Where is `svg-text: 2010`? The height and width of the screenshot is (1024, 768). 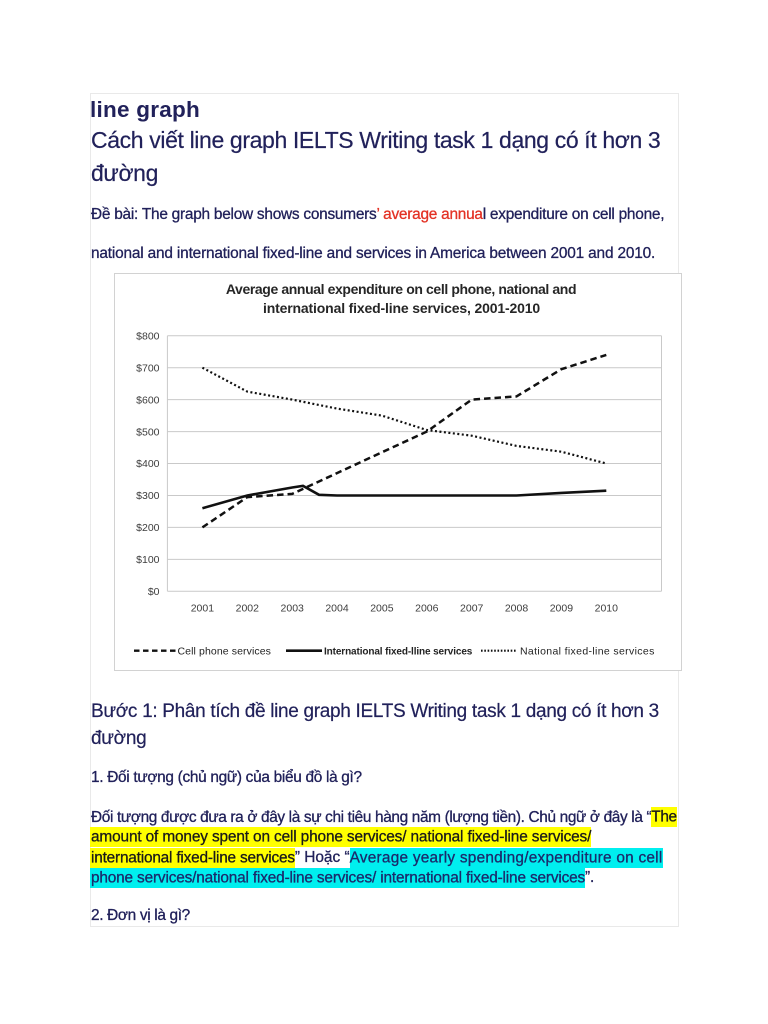
svg-text: 2010 is located at coordinates (607, 608).